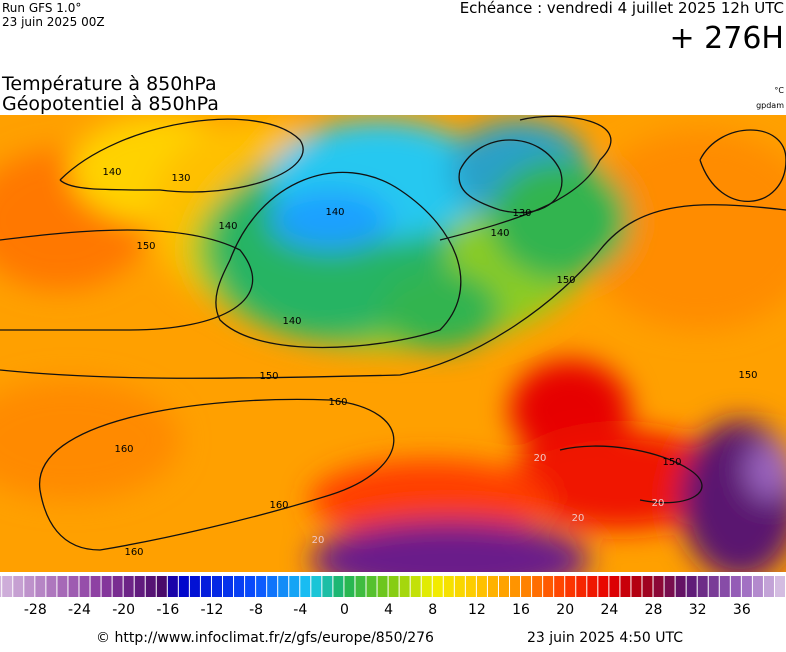 The height and width of the screenshot is (652, 786). What do you see at coordinates (565, 610) in the screenshot?
I see `colorbar-tick-label: 20` at bounding box center [565, 610].